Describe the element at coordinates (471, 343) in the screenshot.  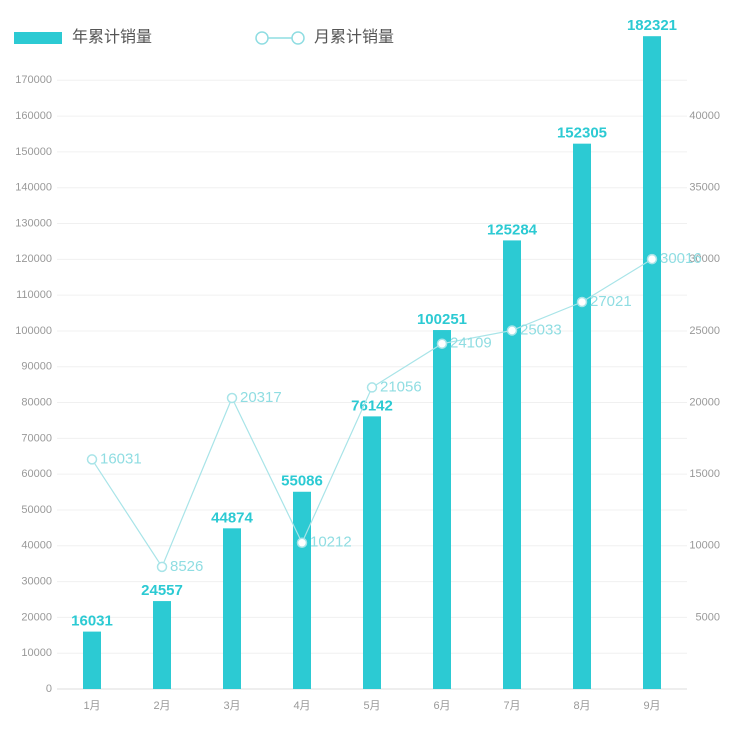
I see `point-label: 24109` at that location.